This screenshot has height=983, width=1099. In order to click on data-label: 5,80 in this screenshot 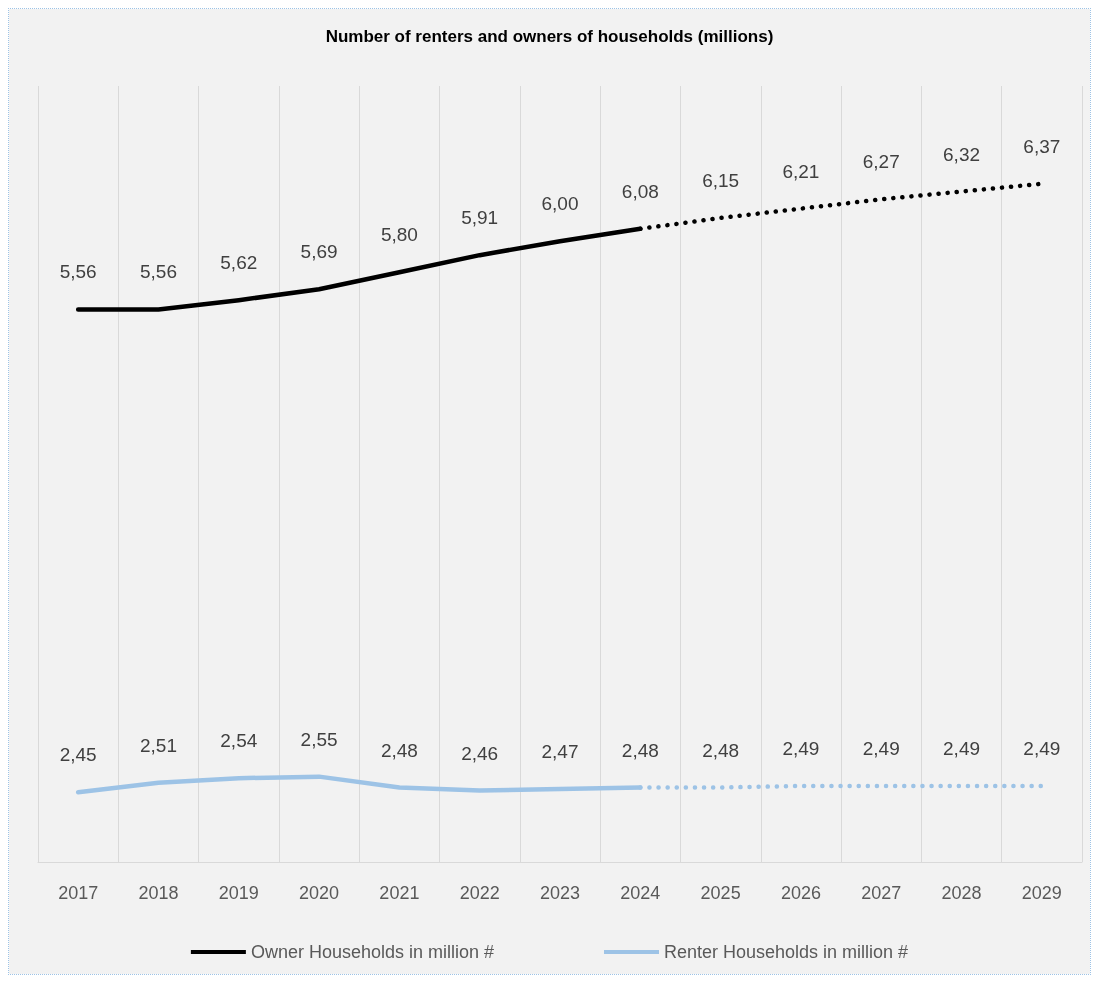, I will do `click(399, 235)`.